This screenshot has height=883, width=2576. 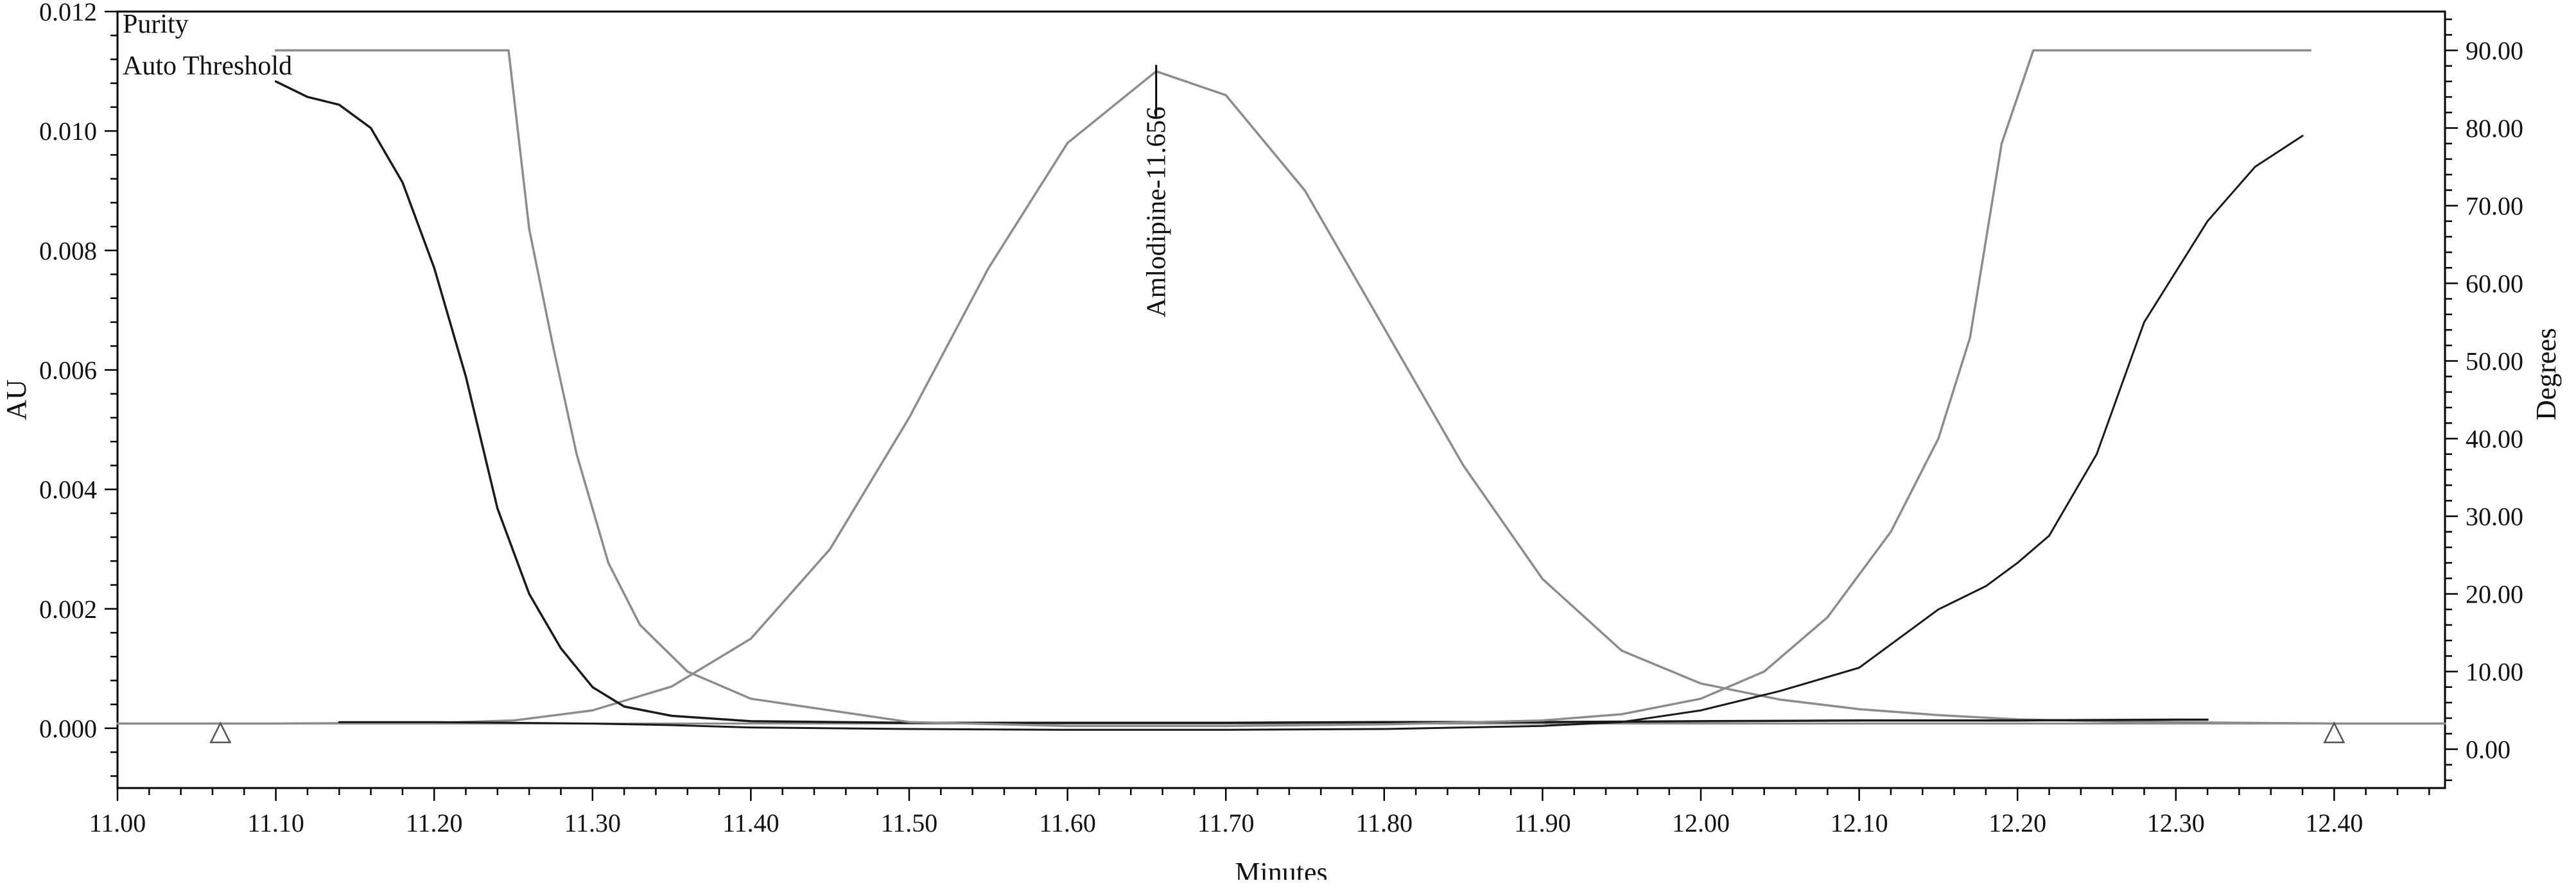 What do you see at coordinates (68, 370) in the screenshot?
I see `y-tick-label: 0.006` at bounding box center [68, 370].